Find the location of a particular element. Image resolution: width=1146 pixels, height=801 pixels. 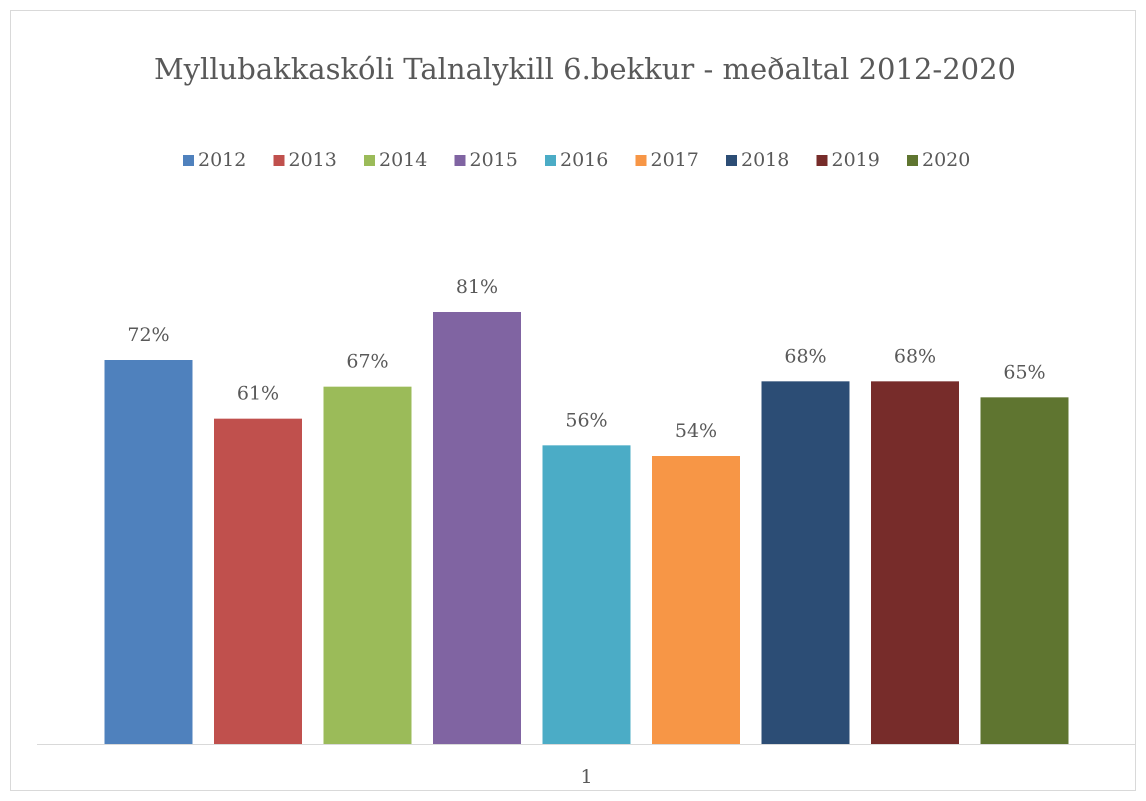

legend-label: 2014 is located at coordinates (403, 160).